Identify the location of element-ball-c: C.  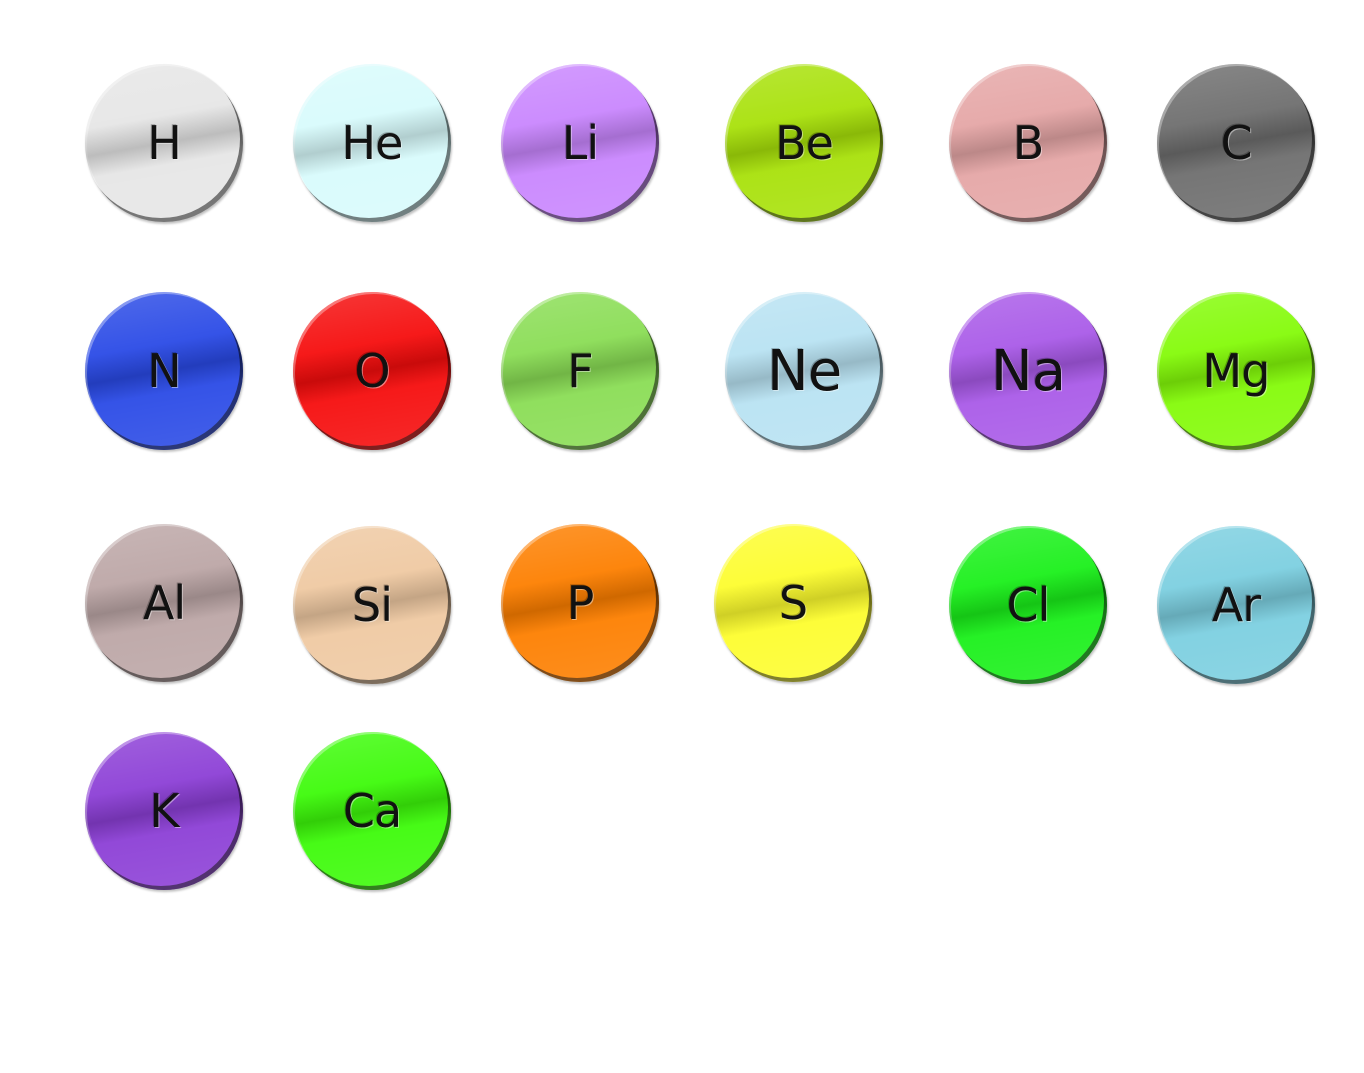
(1236, 143).